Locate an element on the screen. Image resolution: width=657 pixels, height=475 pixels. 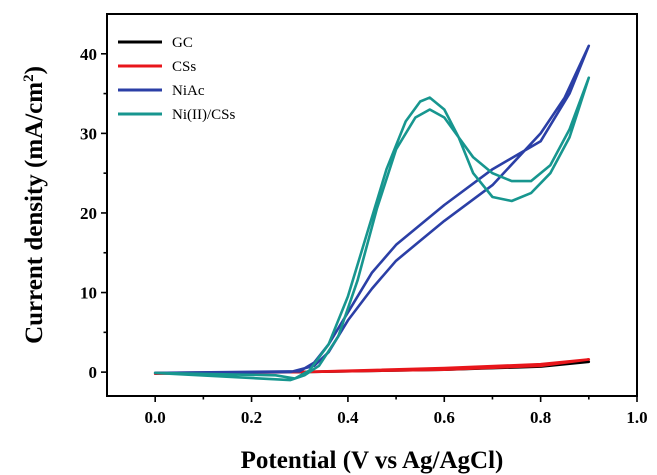
legend-label-0: GC is located at coordinates (182, 43).